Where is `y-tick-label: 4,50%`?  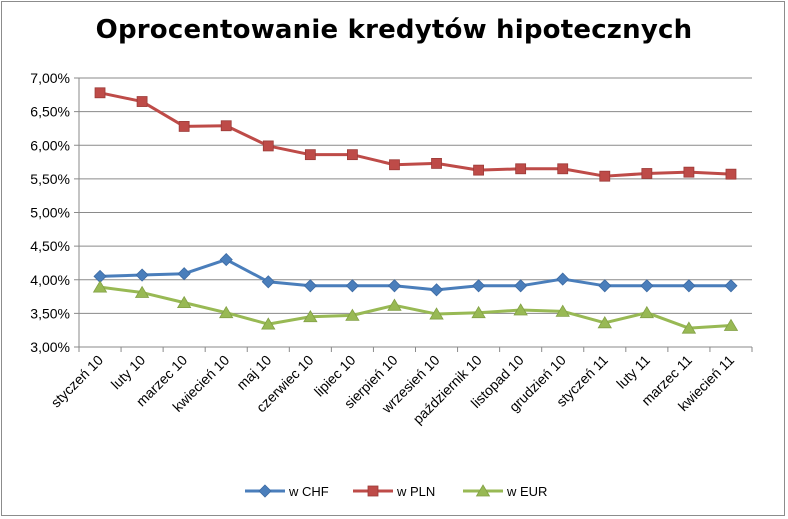
y-tick-label: 4,50% is located at coordinates (50, 246).